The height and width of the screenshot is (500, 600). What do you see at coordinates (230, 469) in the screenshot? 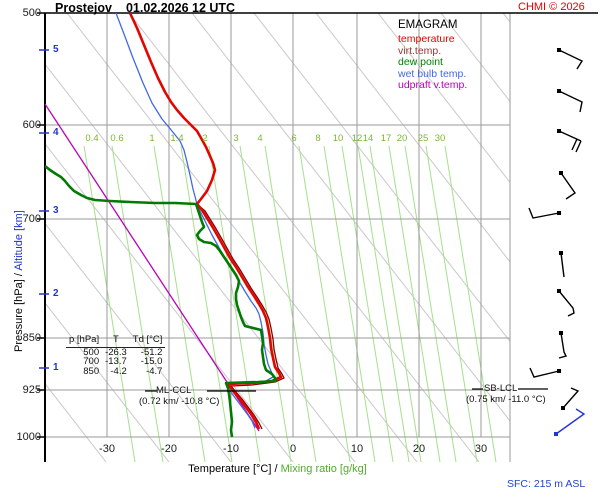
I see `x-axis-label-temperature: Temperature [°C]` at bounding box center [230, 469].